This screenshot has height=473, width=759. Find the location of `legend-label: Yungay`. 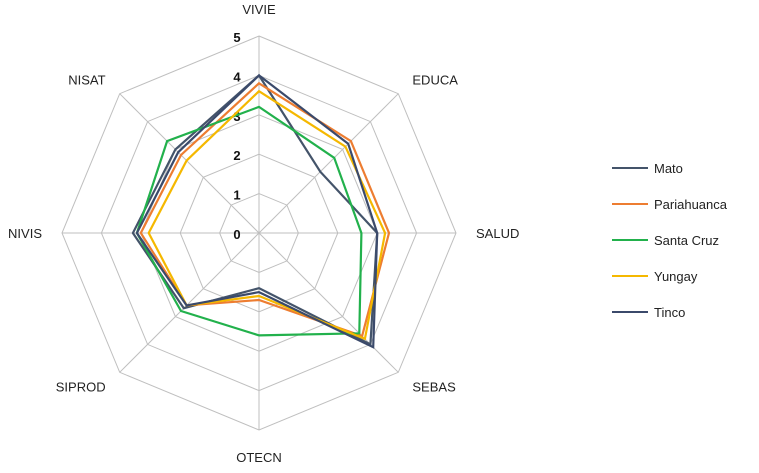

legend-label: Yungay is located at coordinates (676, 276).